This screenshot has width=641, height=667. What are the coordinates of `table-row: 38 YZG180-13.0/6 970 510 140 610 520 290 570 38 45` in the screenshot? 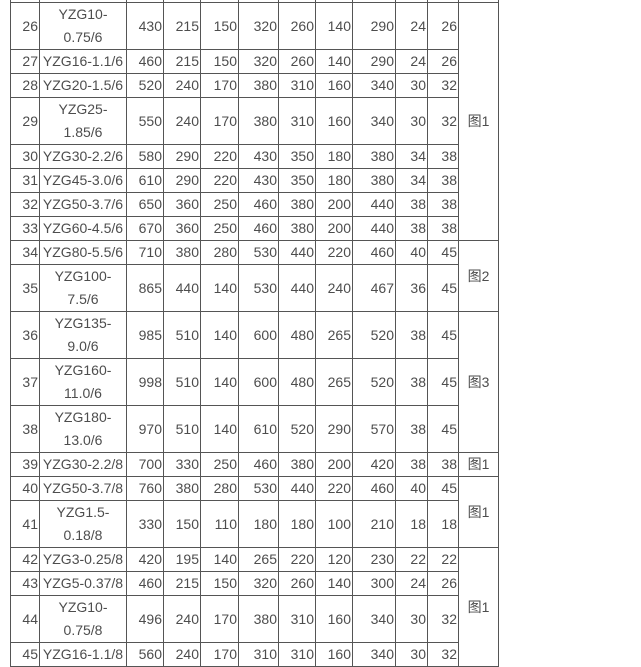 It's located at (254, 429).